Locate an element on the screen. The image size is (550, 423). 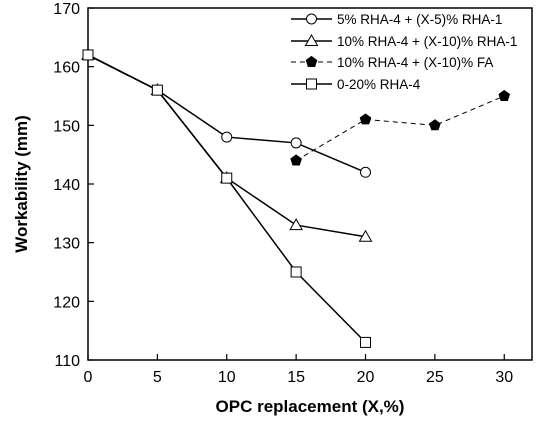
y-tick-label: 150 is located at coordinates (66, 126).